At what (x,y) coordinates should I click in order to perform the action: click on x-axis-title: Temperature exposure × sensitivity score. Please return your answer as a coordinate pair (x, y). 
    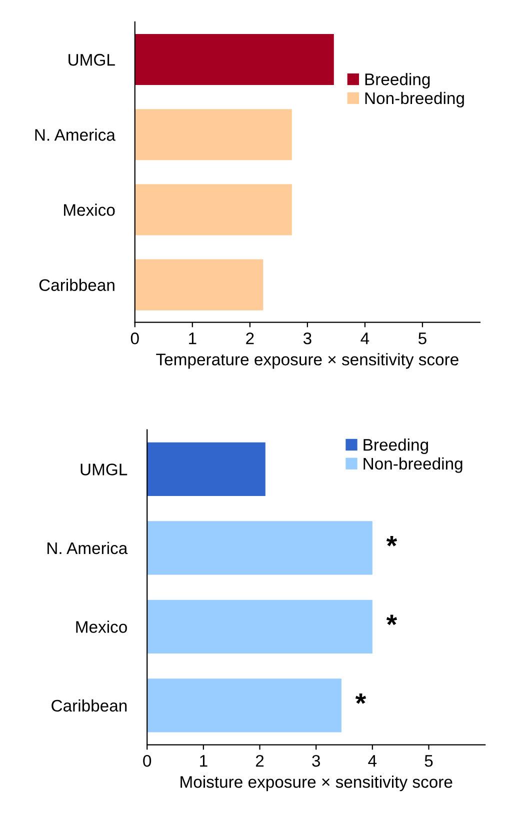
    Looking at the image, I should click on (307, 361).